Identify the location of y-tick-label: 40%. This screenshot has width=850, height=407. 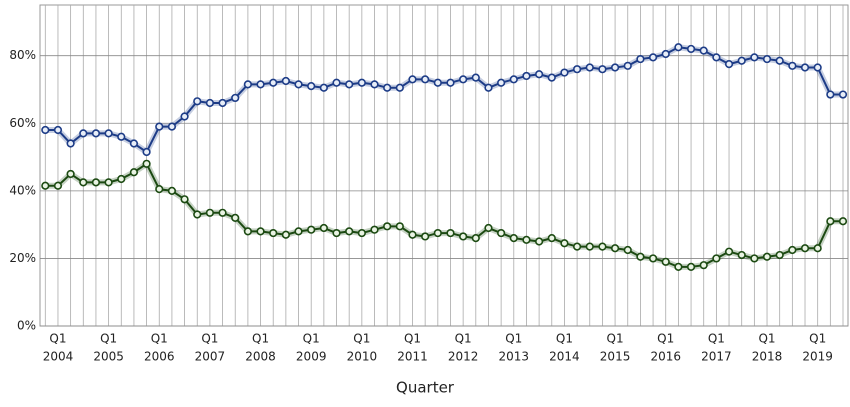
(22, 190).